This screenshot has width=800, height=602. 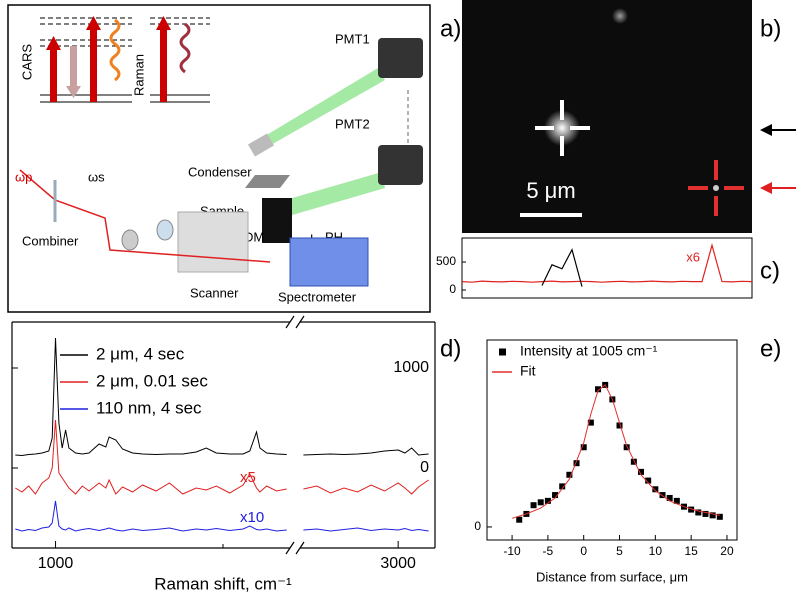 What do you see at coordinates (254, 236) in the screenshot?
I see `dm-label: DM` at bounding box center [254, 236].